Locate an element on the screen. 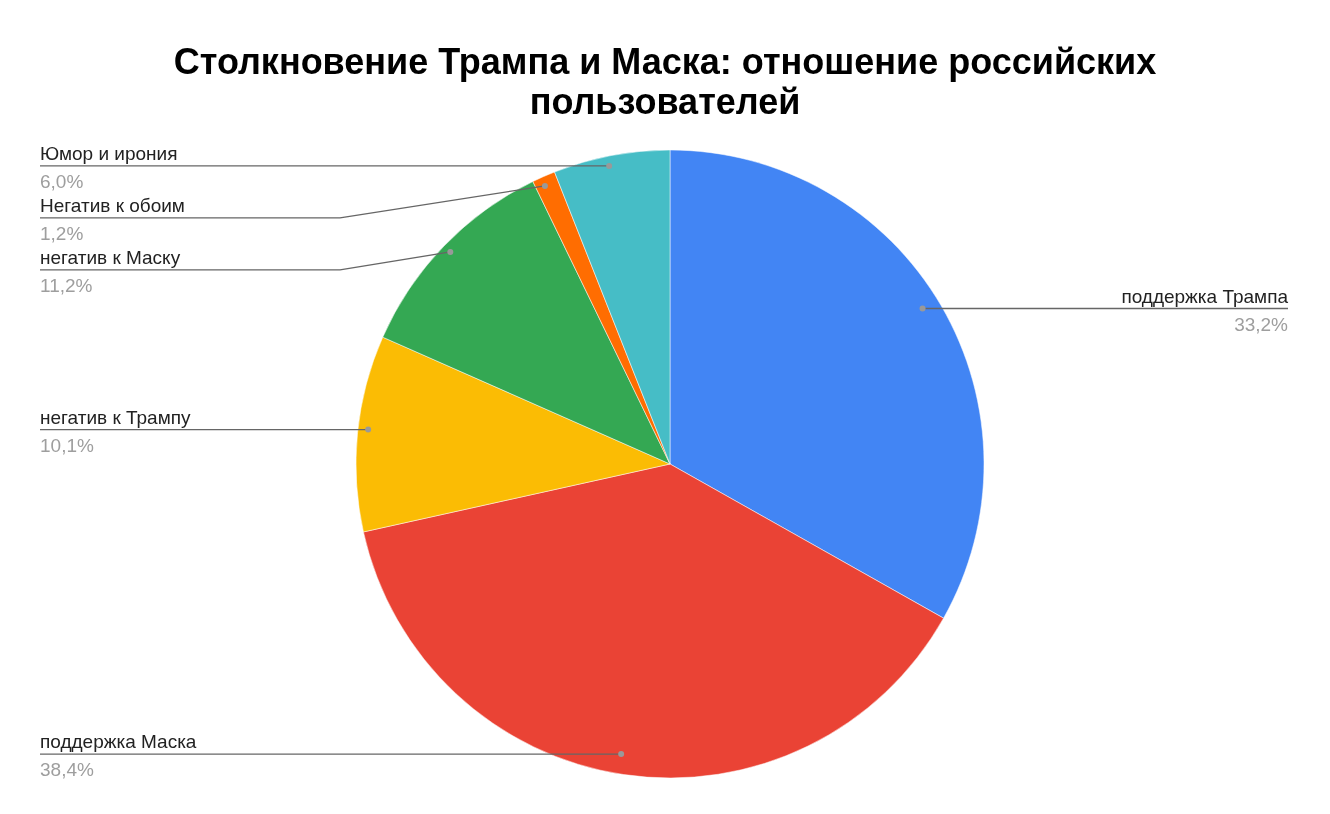 The height and width of the screenshot is (814, 1330). slice-label: поддержка Трампа is located at coordinates (1205, 296).